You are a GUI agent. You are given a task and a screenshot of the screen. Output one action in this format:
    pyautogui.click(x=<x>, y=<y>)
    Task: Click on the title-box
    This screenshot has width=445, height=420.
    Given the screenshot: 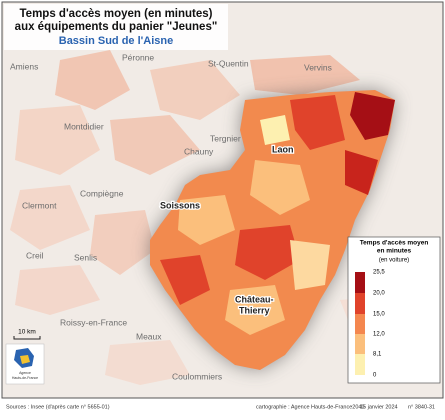 What is the action you would take?
    pyautogui.click(x=116, y=27)
    